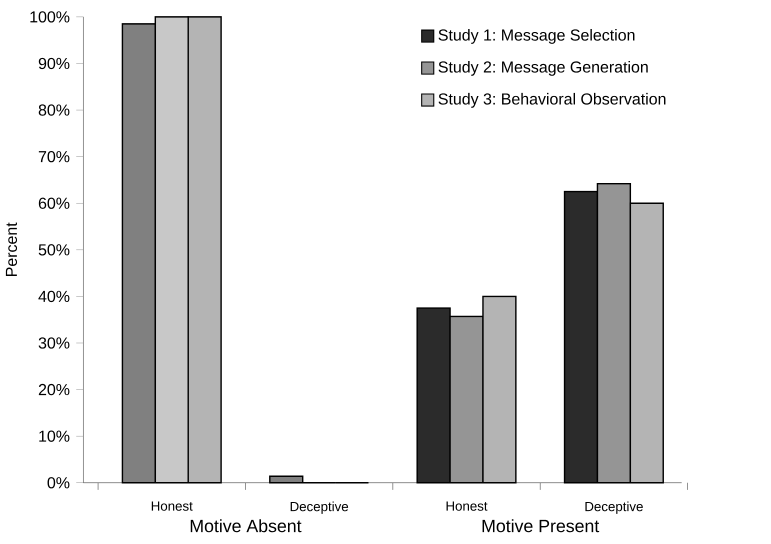 This screenshot has height=544, width=771. What do you see at coordinates (552, 100) in the screenshot?
I see `legend-label: Study 3: Behavioral Observation` at bounding box center [552, 100].